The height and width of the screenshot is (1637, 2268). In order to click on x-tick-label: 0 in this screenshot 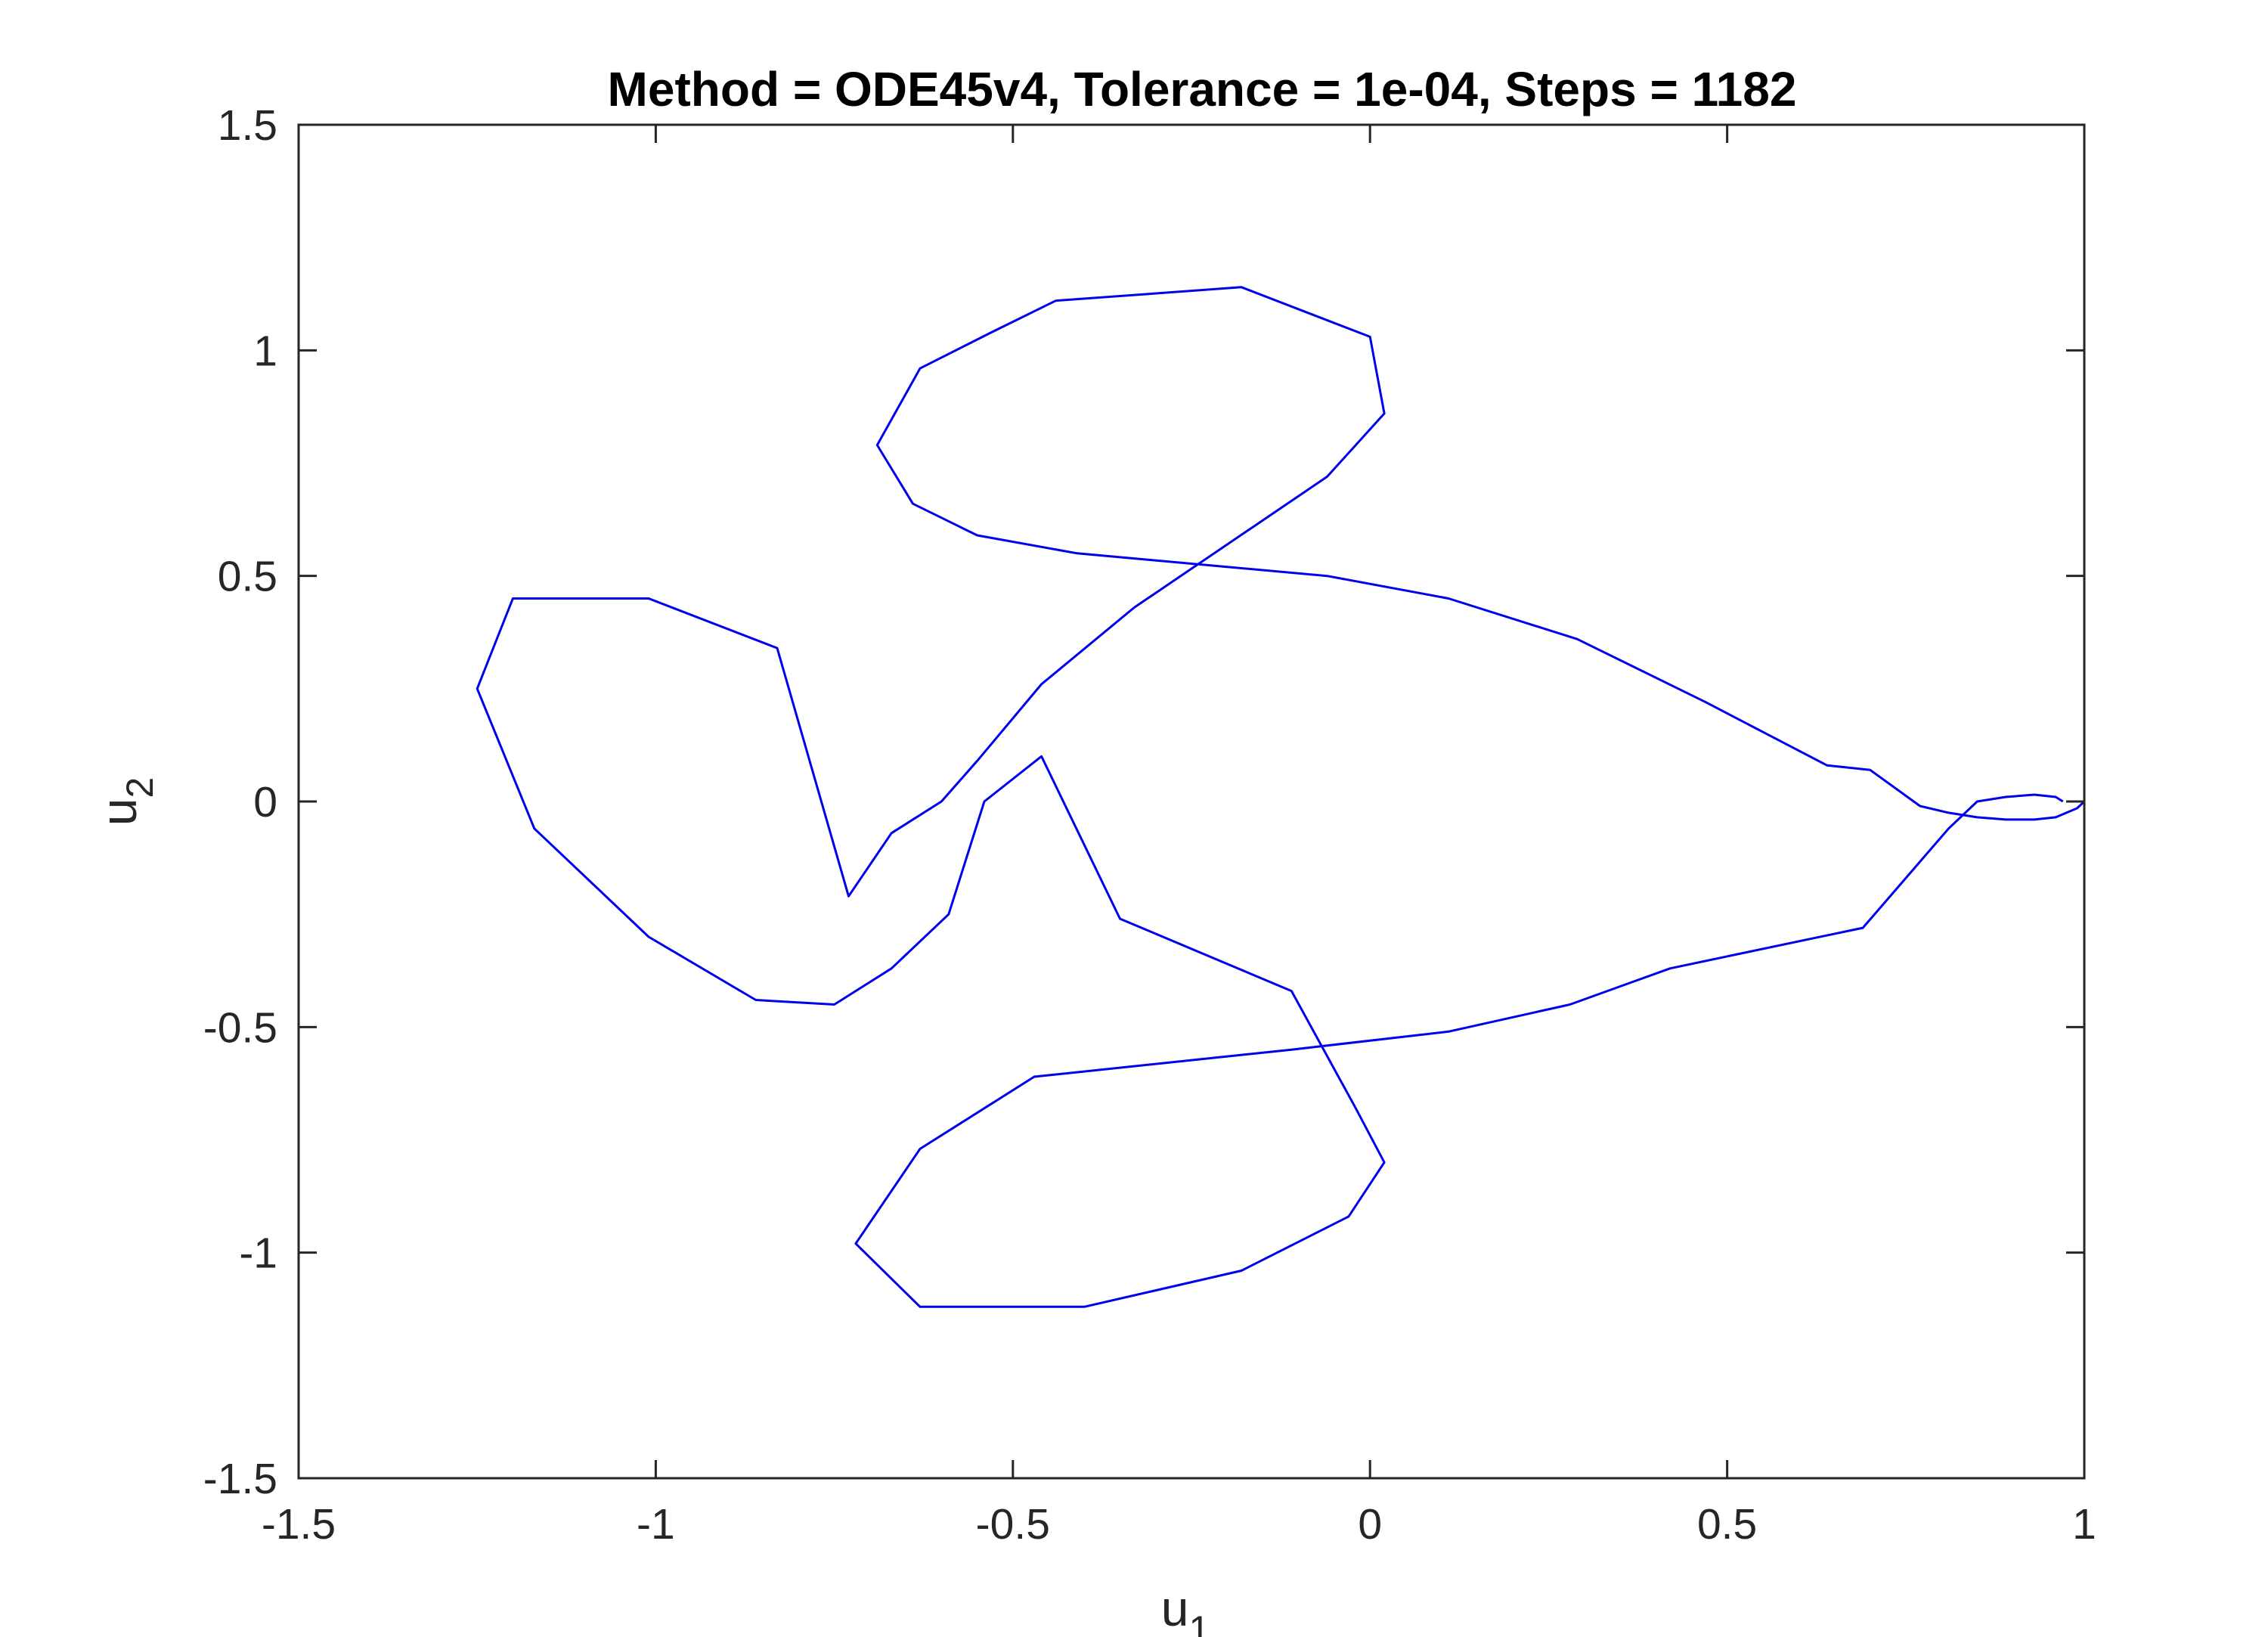, I will do `click(1370, 1524)`.